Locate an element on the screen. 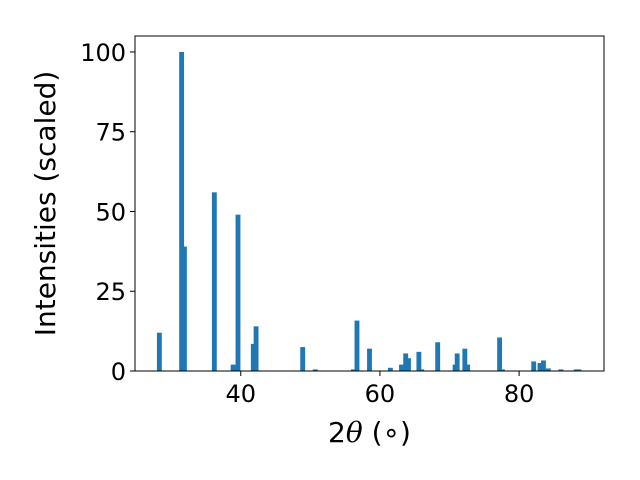  y-tick-label: 50 is located at coordinates (110, 212).